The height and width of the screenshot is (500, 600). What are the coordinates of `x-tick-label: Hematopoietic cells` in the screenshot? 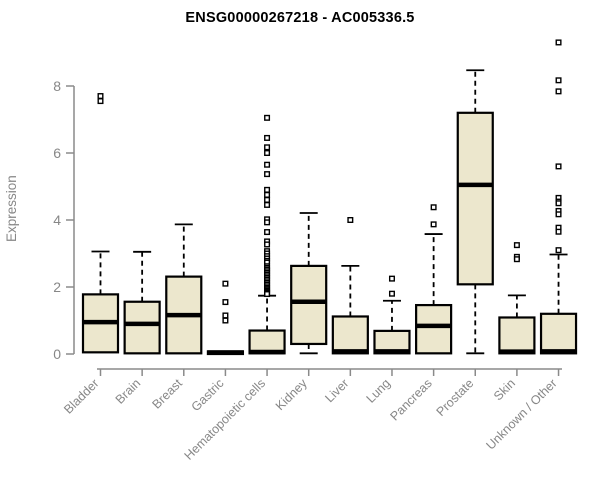 It's located at (225, 419).